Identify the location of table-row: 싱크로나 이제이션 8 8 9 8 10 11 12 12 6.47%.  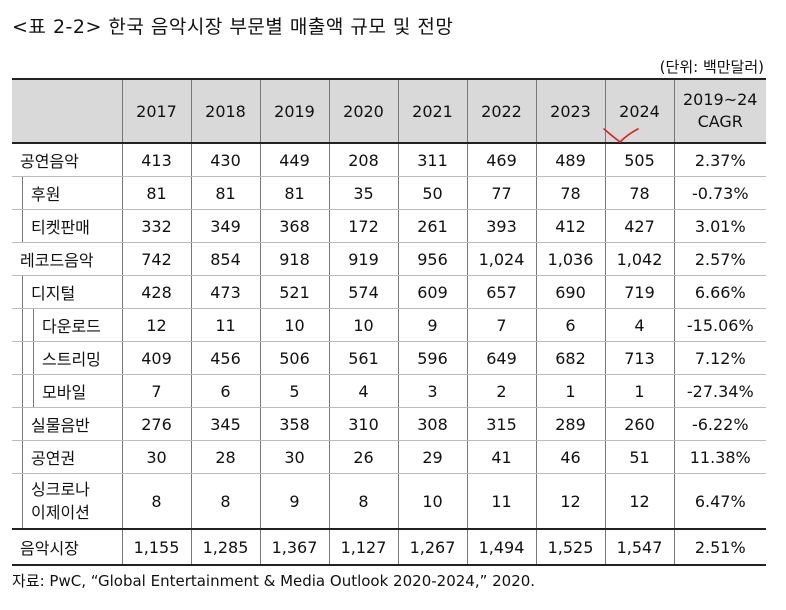
(389, 501).